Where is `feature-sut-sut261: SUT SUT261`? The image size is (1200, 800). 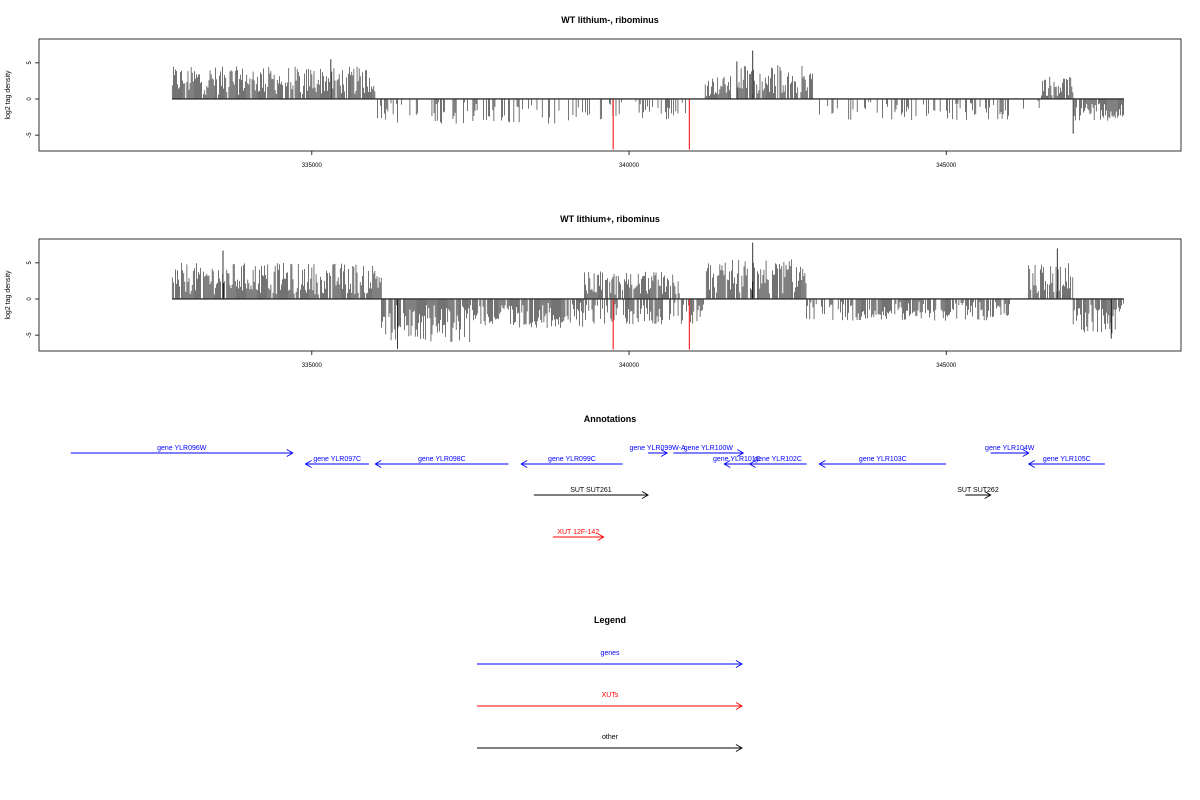
feature-sut-sut261: SUT SUT261 is located at coordinates (591, 493).